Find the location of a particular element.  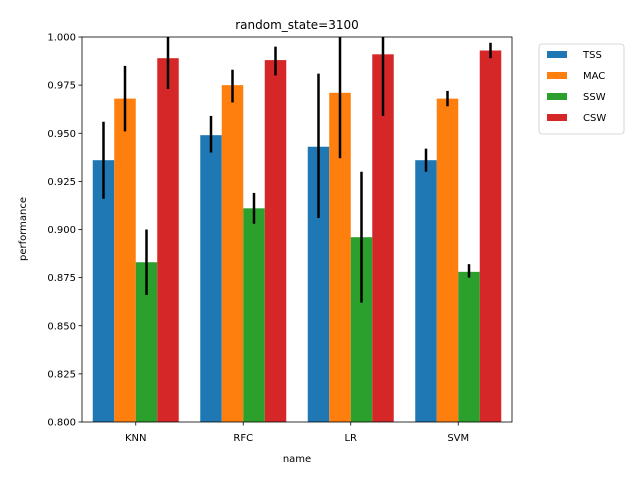

x-tick-label-svm: SVM is located at coordinates (458, 438).